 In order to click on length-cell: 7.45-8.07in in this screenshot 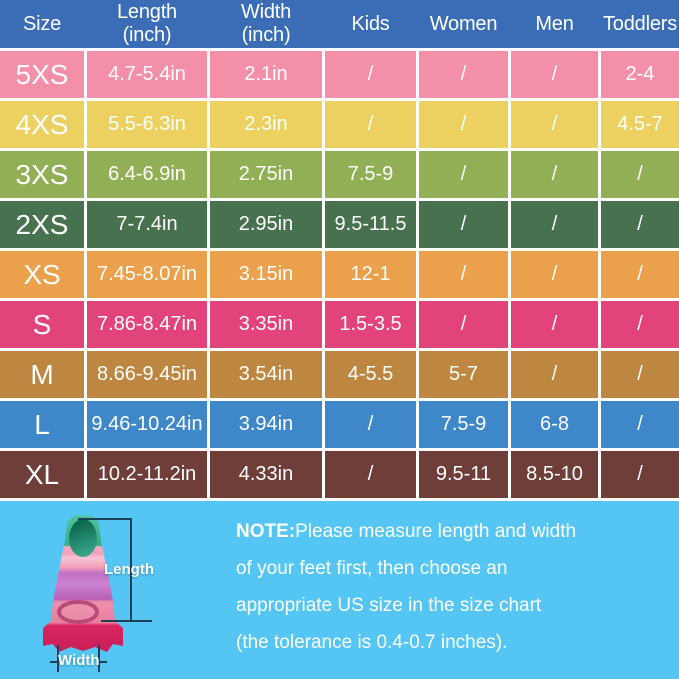, I will do `click(147, 274)`.